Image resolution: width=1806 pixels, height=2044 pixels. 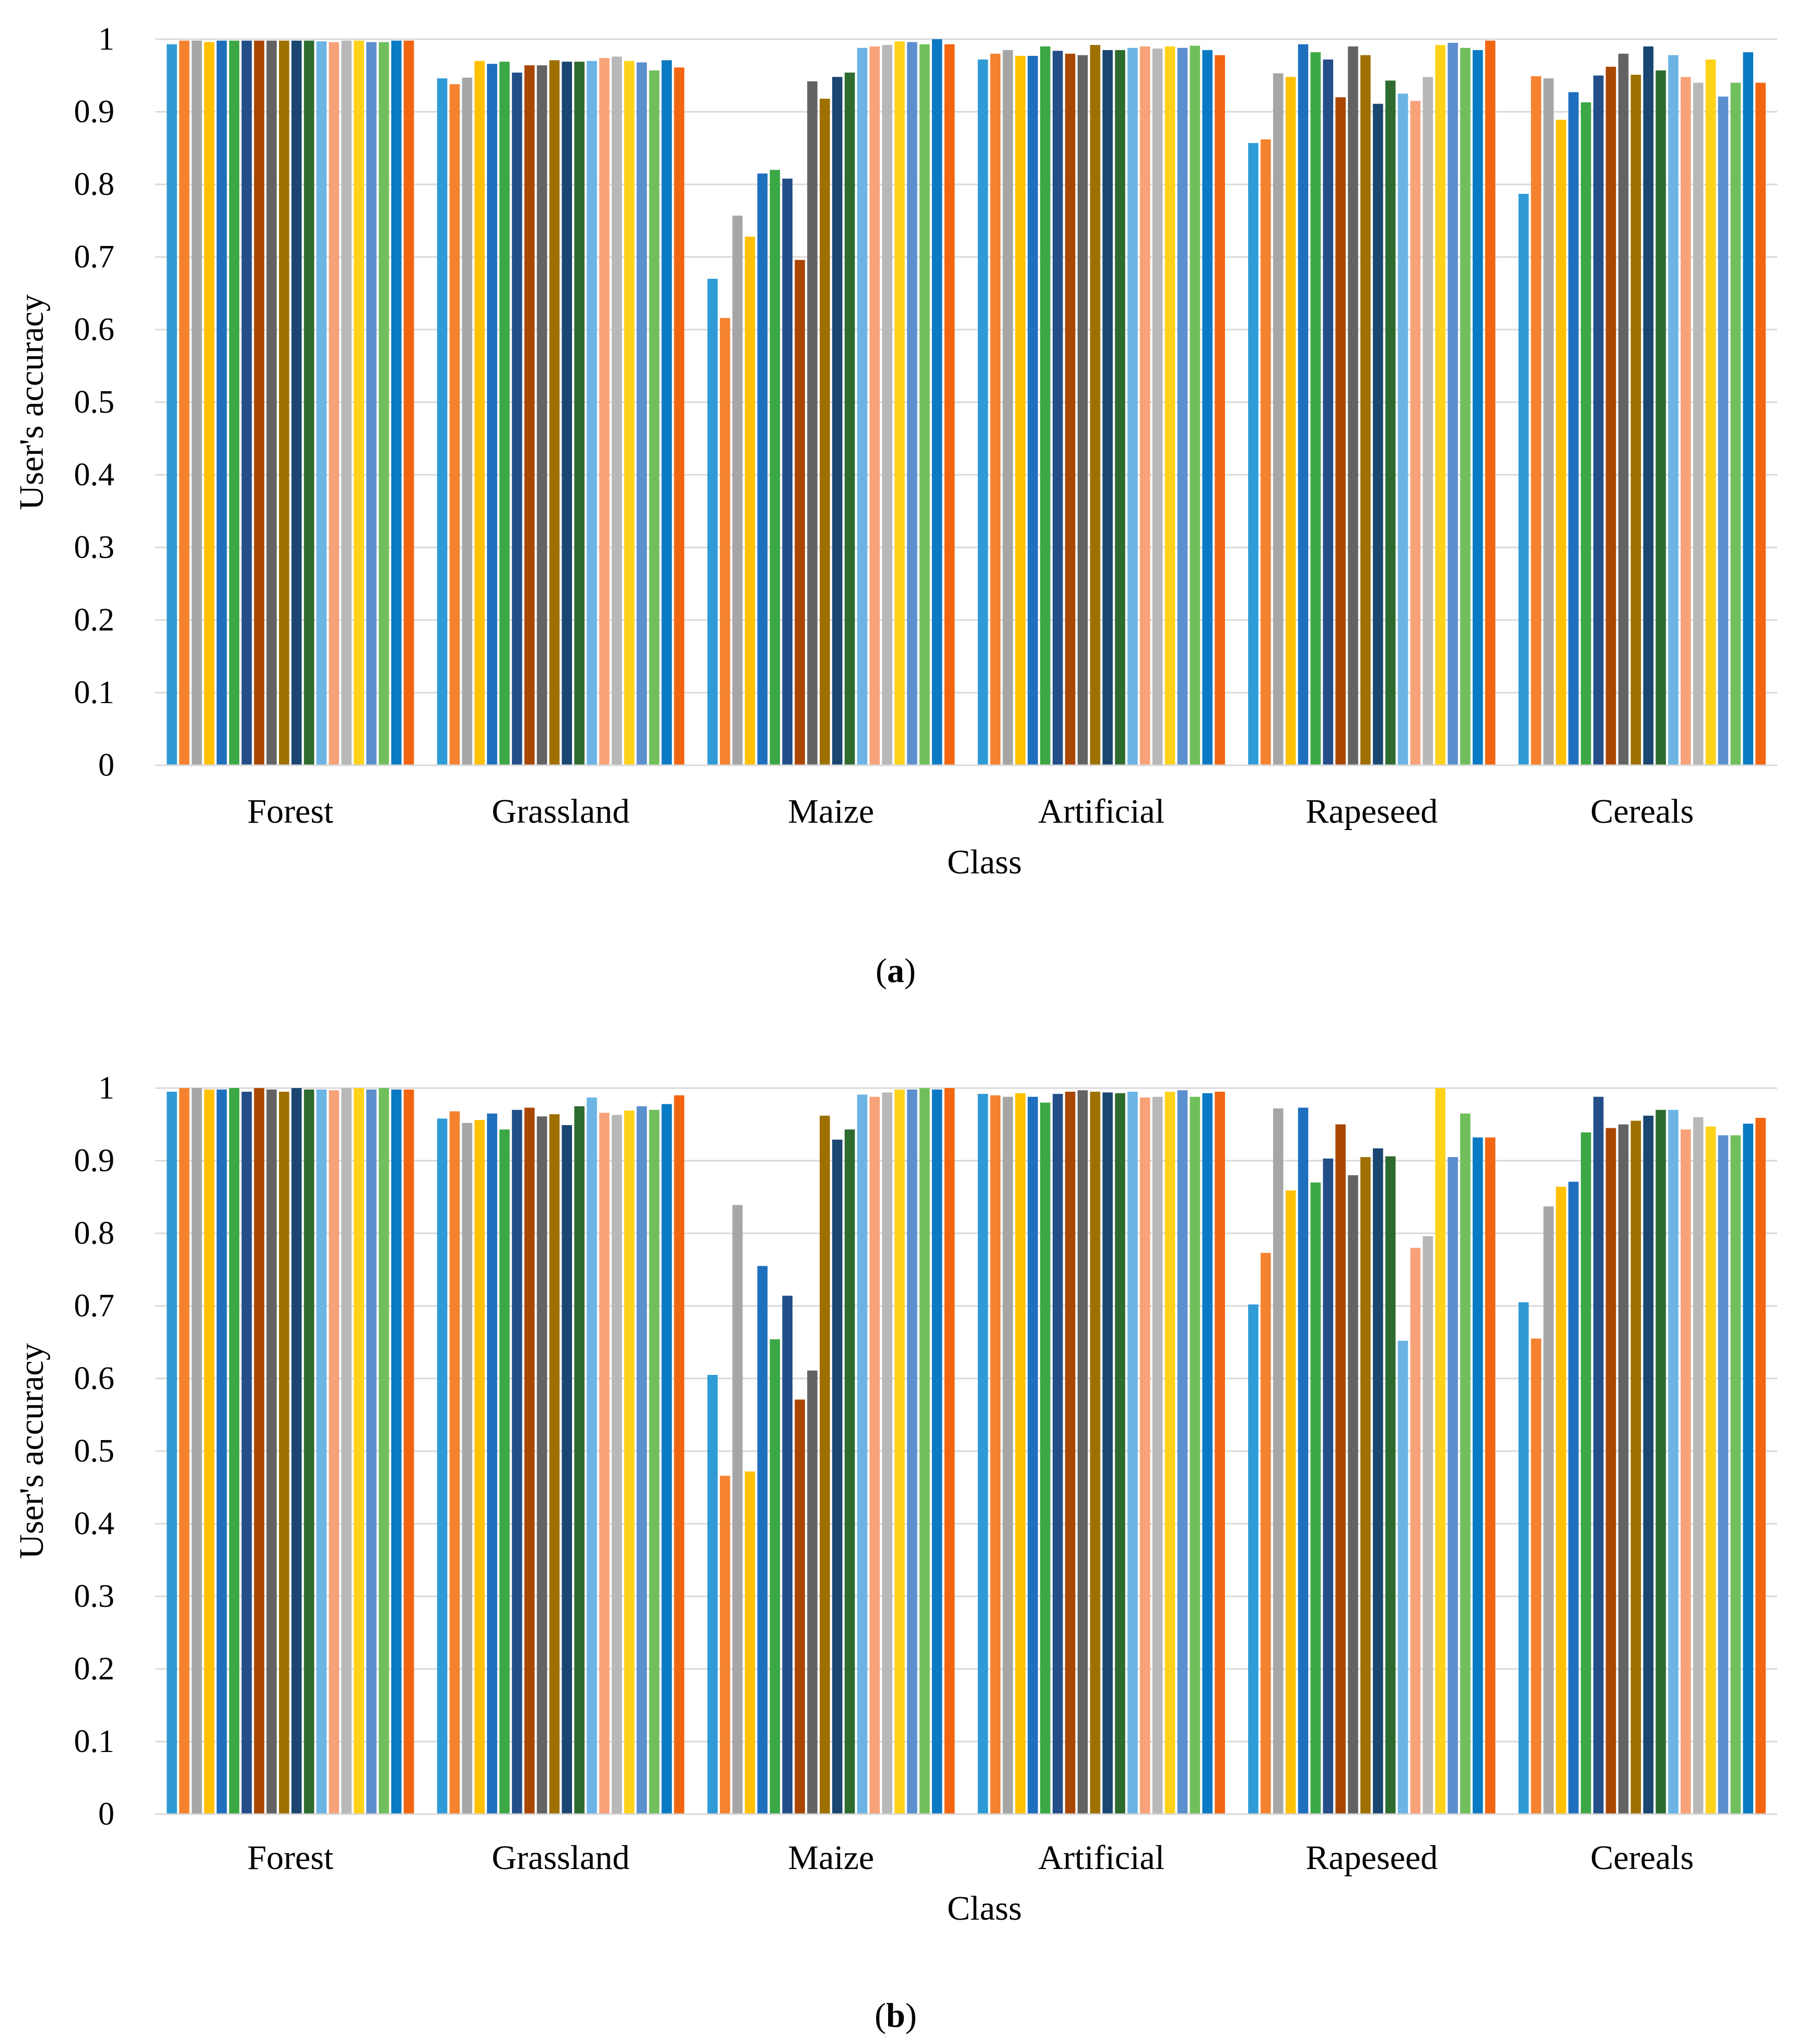 I want to click on category-label: Forest, so click(x=290, y=1858).